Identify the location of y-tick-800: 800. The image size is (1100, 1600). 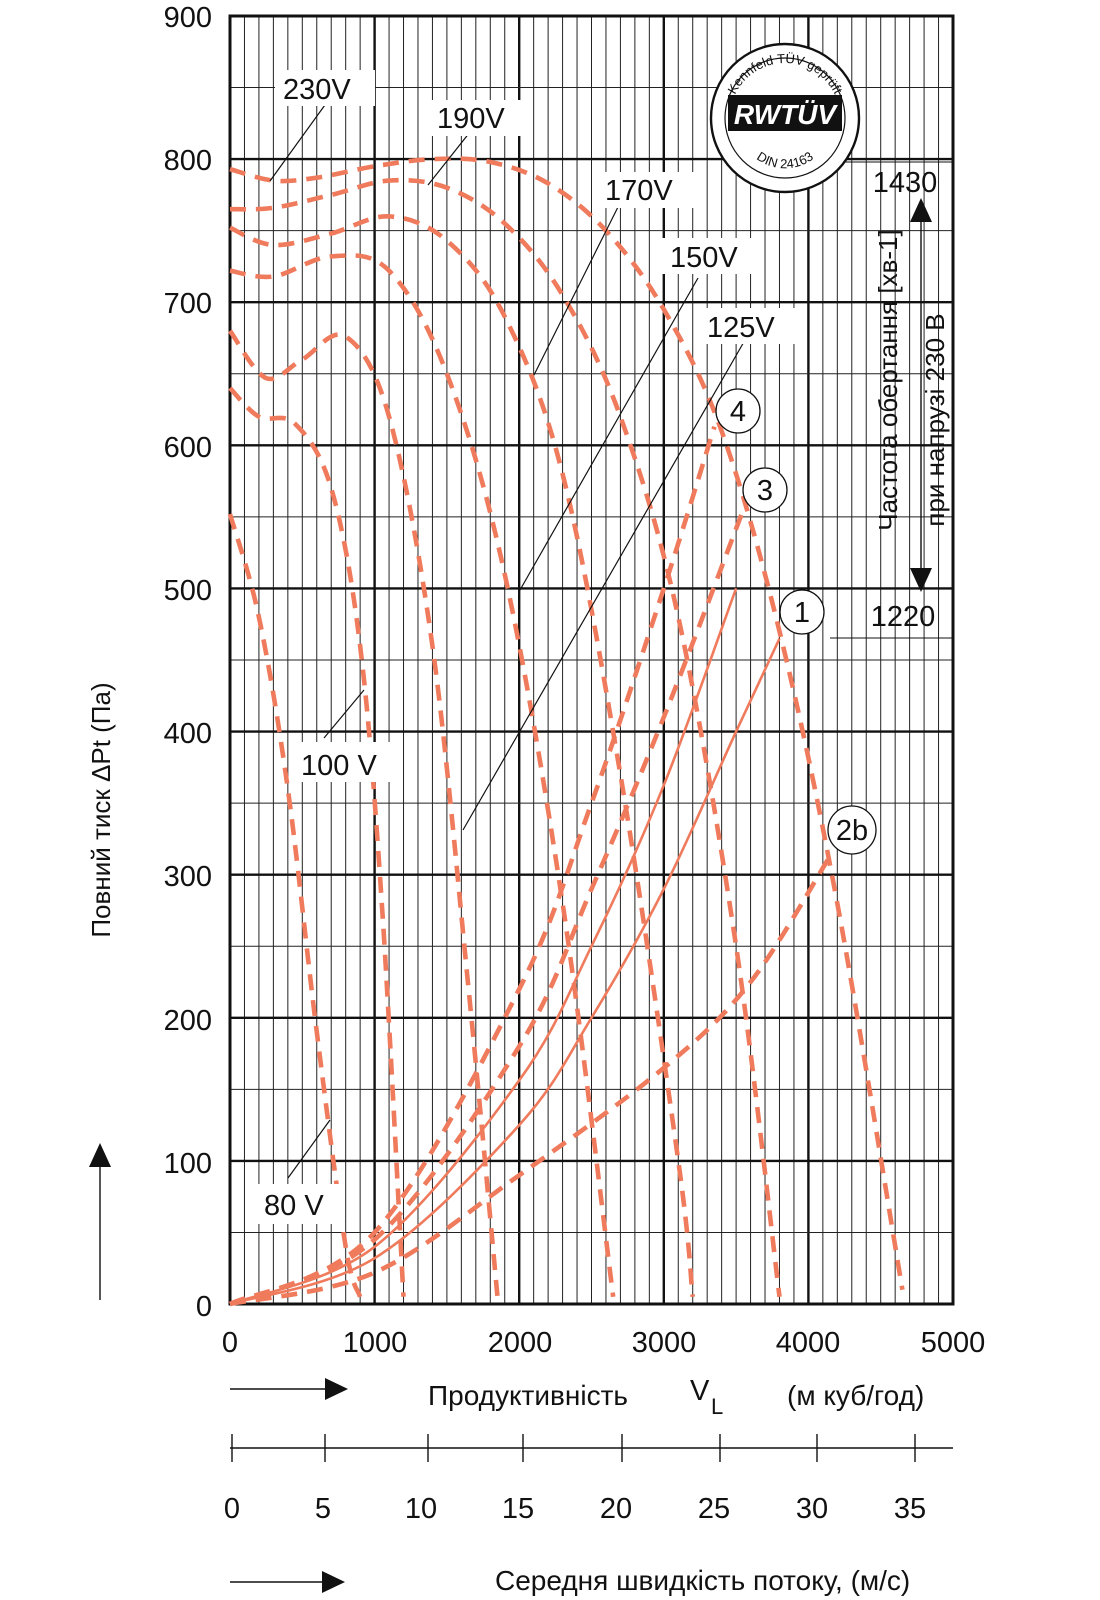
(188, 161).